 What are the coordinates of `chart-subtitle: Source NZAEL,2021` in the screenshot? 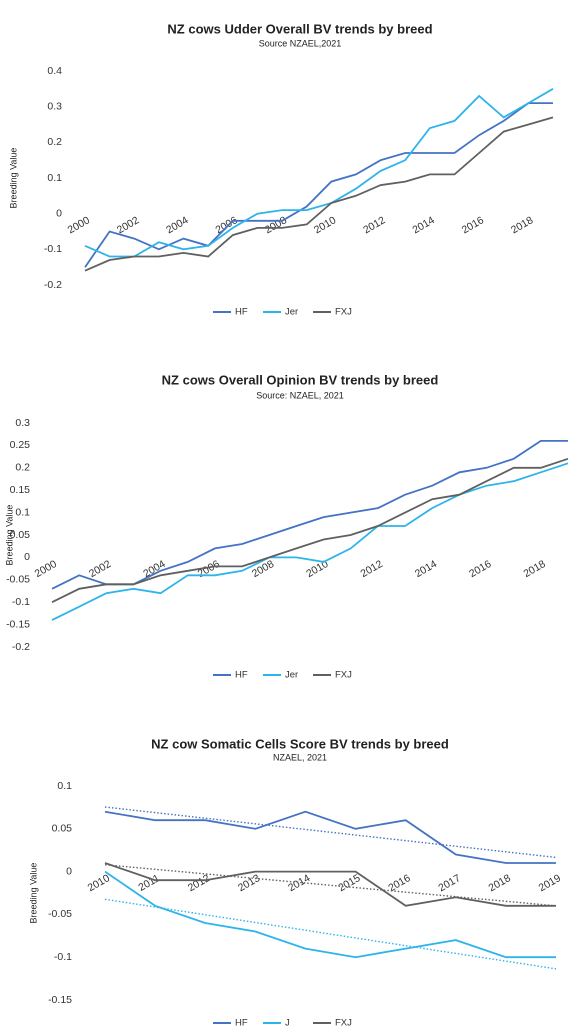 It's located at (300, 43).